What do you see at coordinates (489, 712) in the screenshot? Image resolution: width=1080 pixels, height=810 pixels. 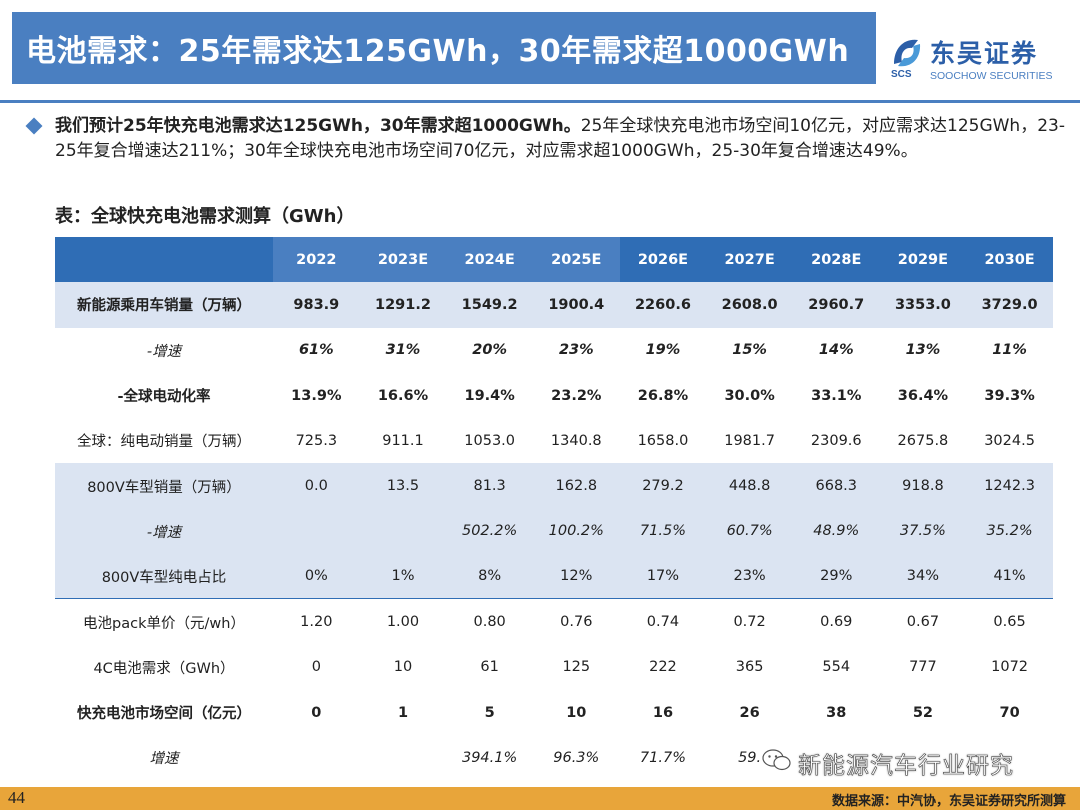 I see `table-cell: 5` at bounding box center [489, 712].